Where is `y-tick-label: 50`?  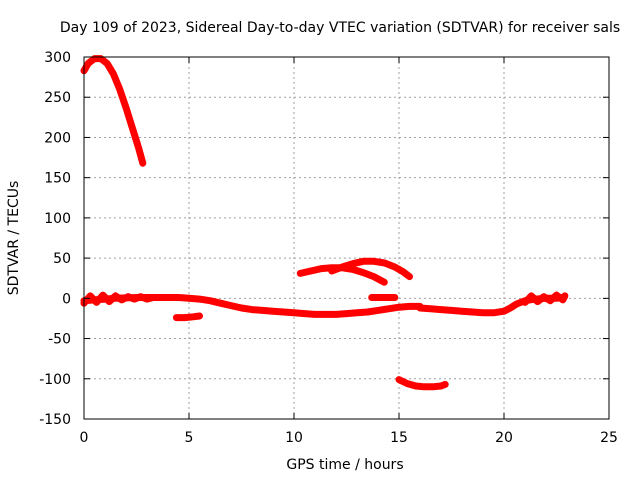
y-tick-label: 50 is located at coordinates (62, 259).